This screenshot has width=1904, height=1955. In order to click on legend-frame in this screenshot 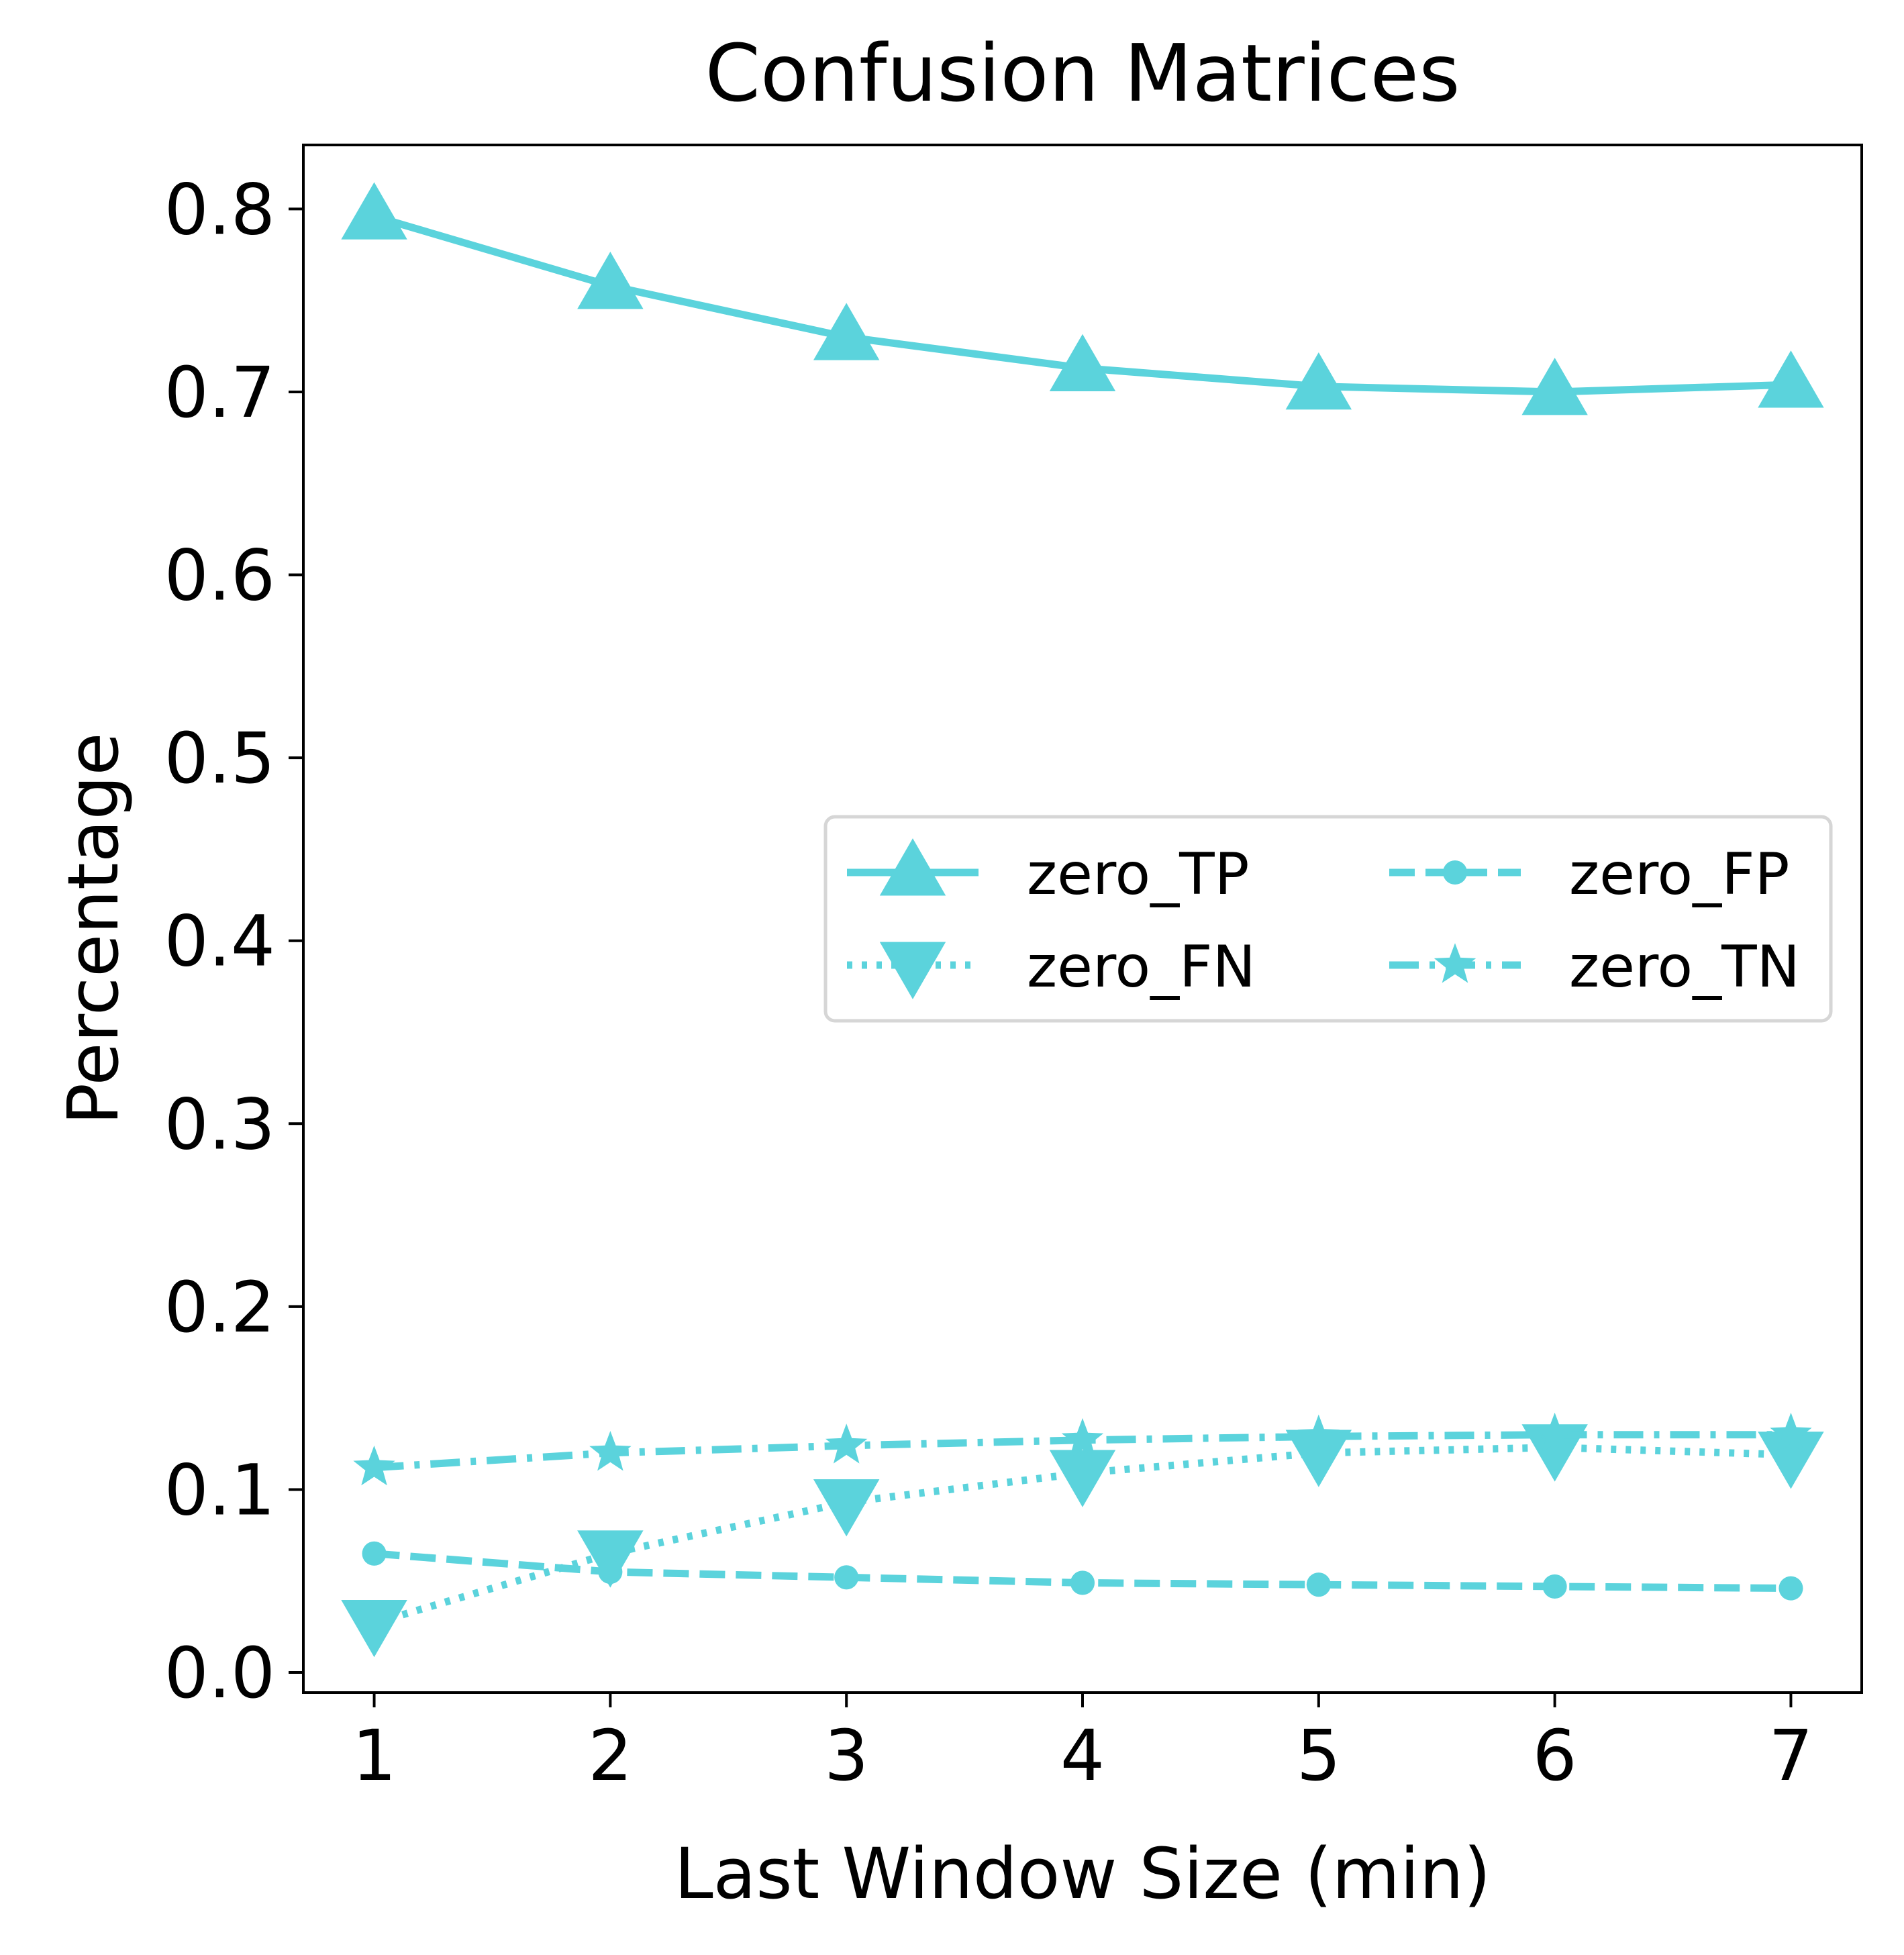, I will do `click(1328, 919)`.